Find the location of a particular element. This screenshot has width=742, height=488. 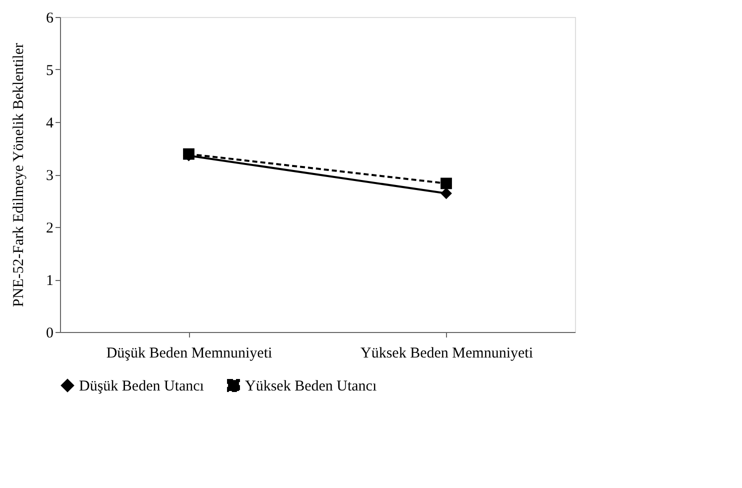

y-tick-label: 6 is located at coordinates (50, 18).